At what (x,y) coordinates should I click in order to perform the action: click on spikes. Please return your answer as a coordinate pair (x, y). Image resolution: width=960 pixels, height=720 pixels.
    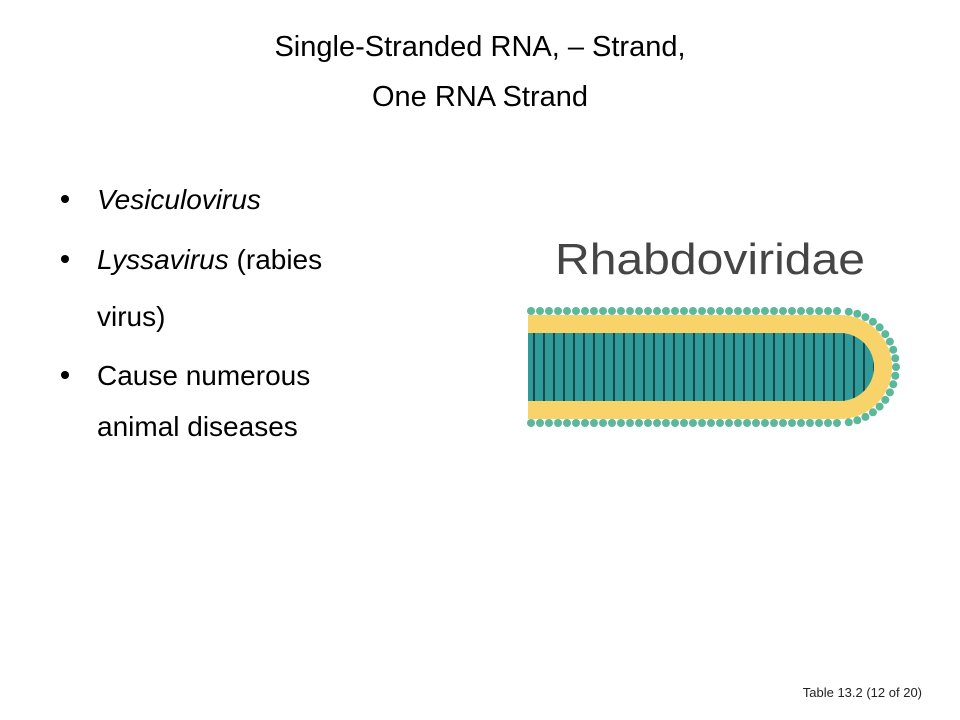
    Looking at the image, I should click on (713, 367).